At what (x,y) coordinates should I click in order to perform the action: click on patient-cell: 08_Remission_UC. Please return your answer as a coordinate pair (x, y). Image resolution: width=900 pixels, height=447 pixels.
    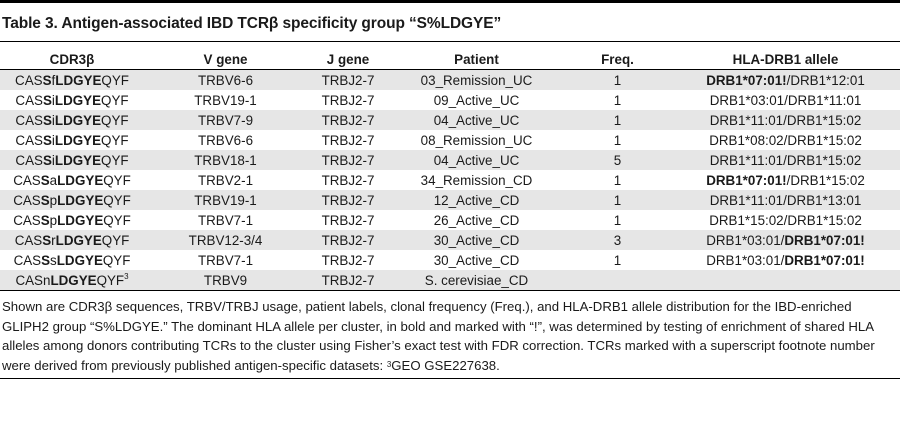
    Looking at the image, I should click on (476, 140).